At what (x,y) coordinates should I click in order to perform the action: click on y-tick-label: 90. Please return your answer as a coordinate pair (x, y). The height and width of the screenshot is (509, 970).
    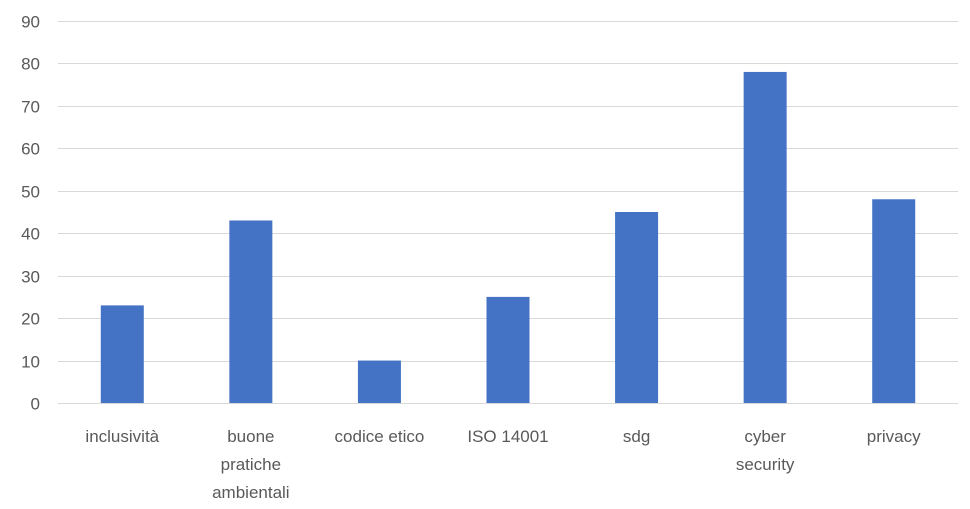
    Looking at the image, I should click on (30, 22).